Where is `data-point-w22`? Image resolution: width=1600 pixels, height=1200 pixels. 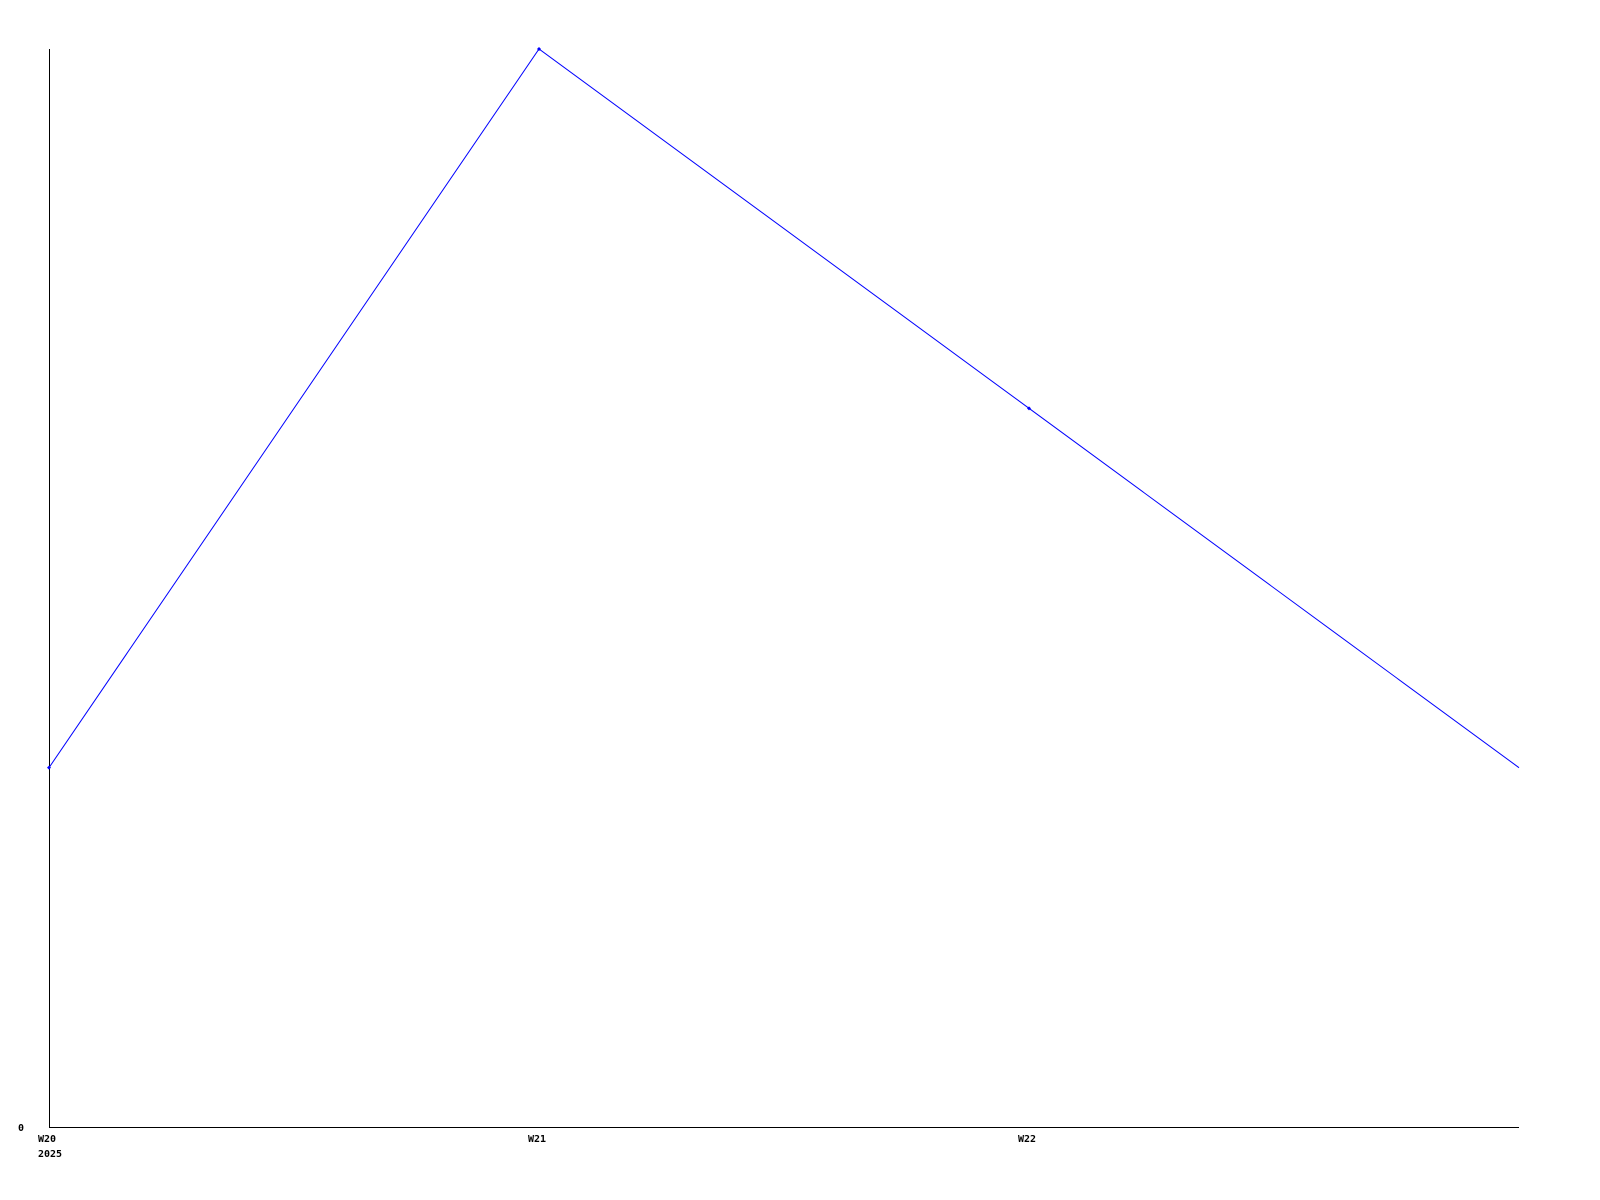 data-point-w22 is located at coordinates (1029, 408).